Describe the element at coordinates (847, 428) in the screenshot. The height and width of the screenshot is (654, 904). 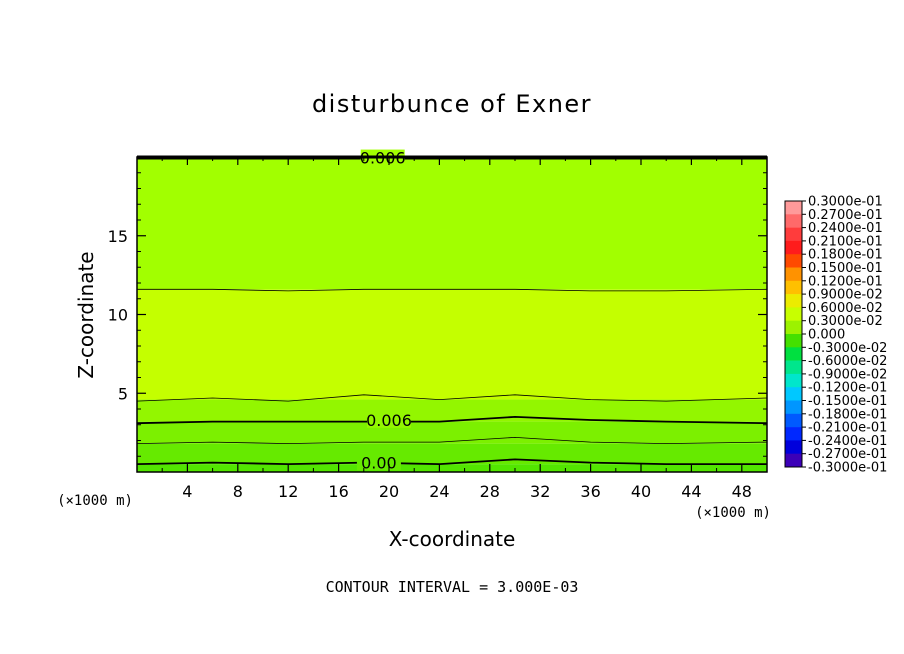
I see `colorbar-label-17: -0.2100e-01` at that location.